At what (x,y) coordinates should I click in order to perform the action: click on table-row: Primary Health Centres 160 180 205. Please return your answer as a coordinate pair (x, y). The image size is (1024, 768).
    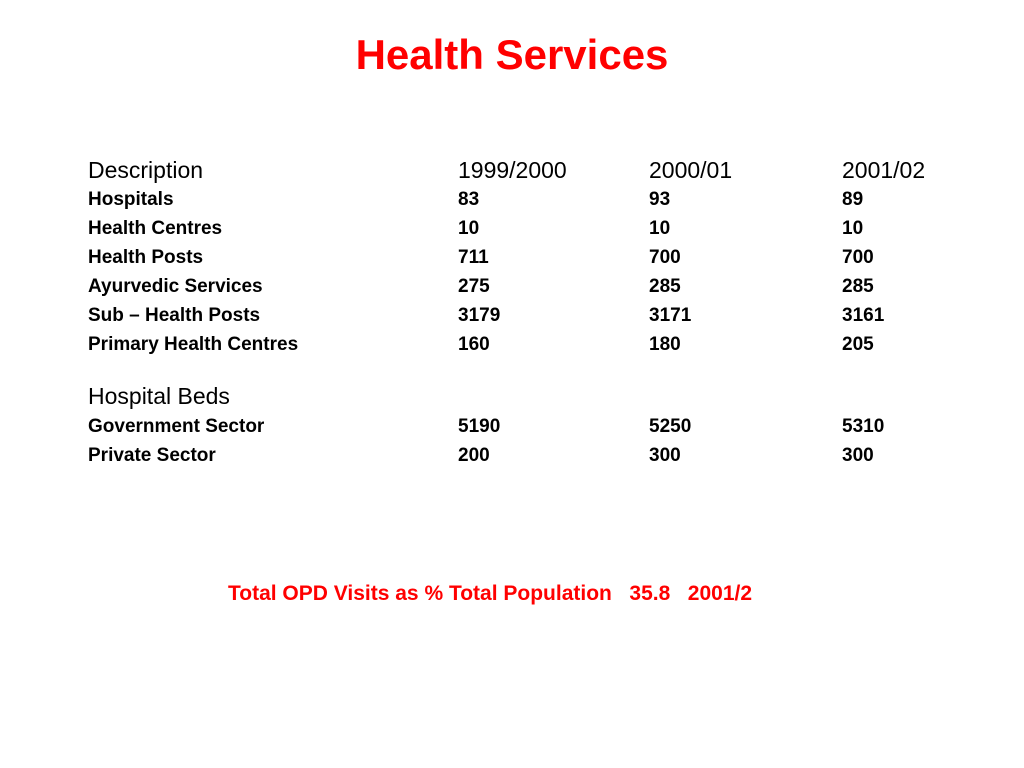
    Looking at the image, I should click on (538, 344).